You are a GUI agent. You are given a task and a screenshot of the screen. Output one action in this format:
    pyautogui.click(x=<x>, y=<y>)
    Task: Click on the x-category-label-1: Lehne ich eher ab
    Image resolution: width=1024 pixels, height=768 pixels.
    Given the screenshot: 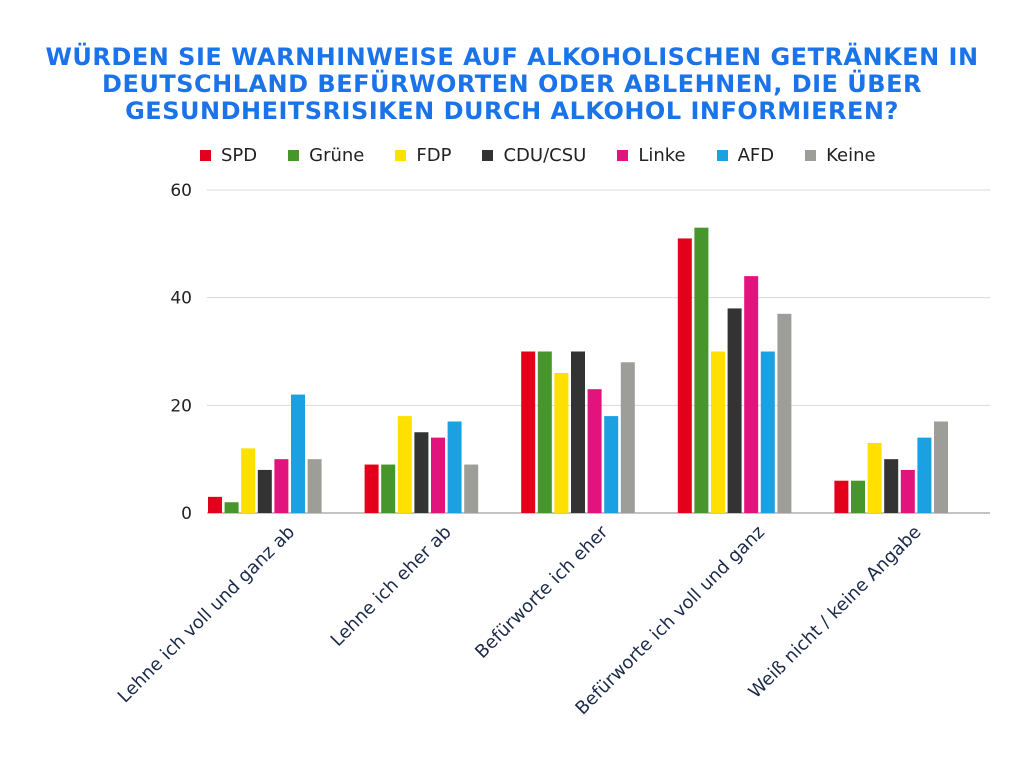 What is the action you would take?
    pyautogui.click(x=391, y=586)
    